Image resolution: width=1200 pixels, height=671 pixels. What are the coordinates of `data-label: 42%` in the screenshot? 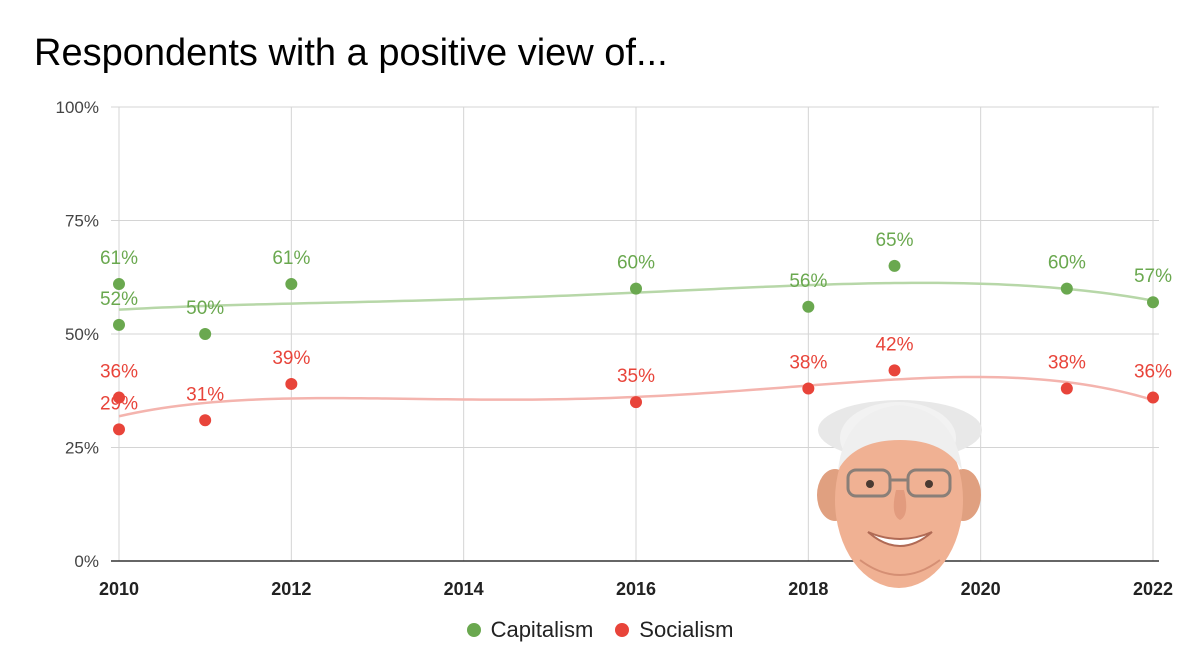 It's located at (894, 344).